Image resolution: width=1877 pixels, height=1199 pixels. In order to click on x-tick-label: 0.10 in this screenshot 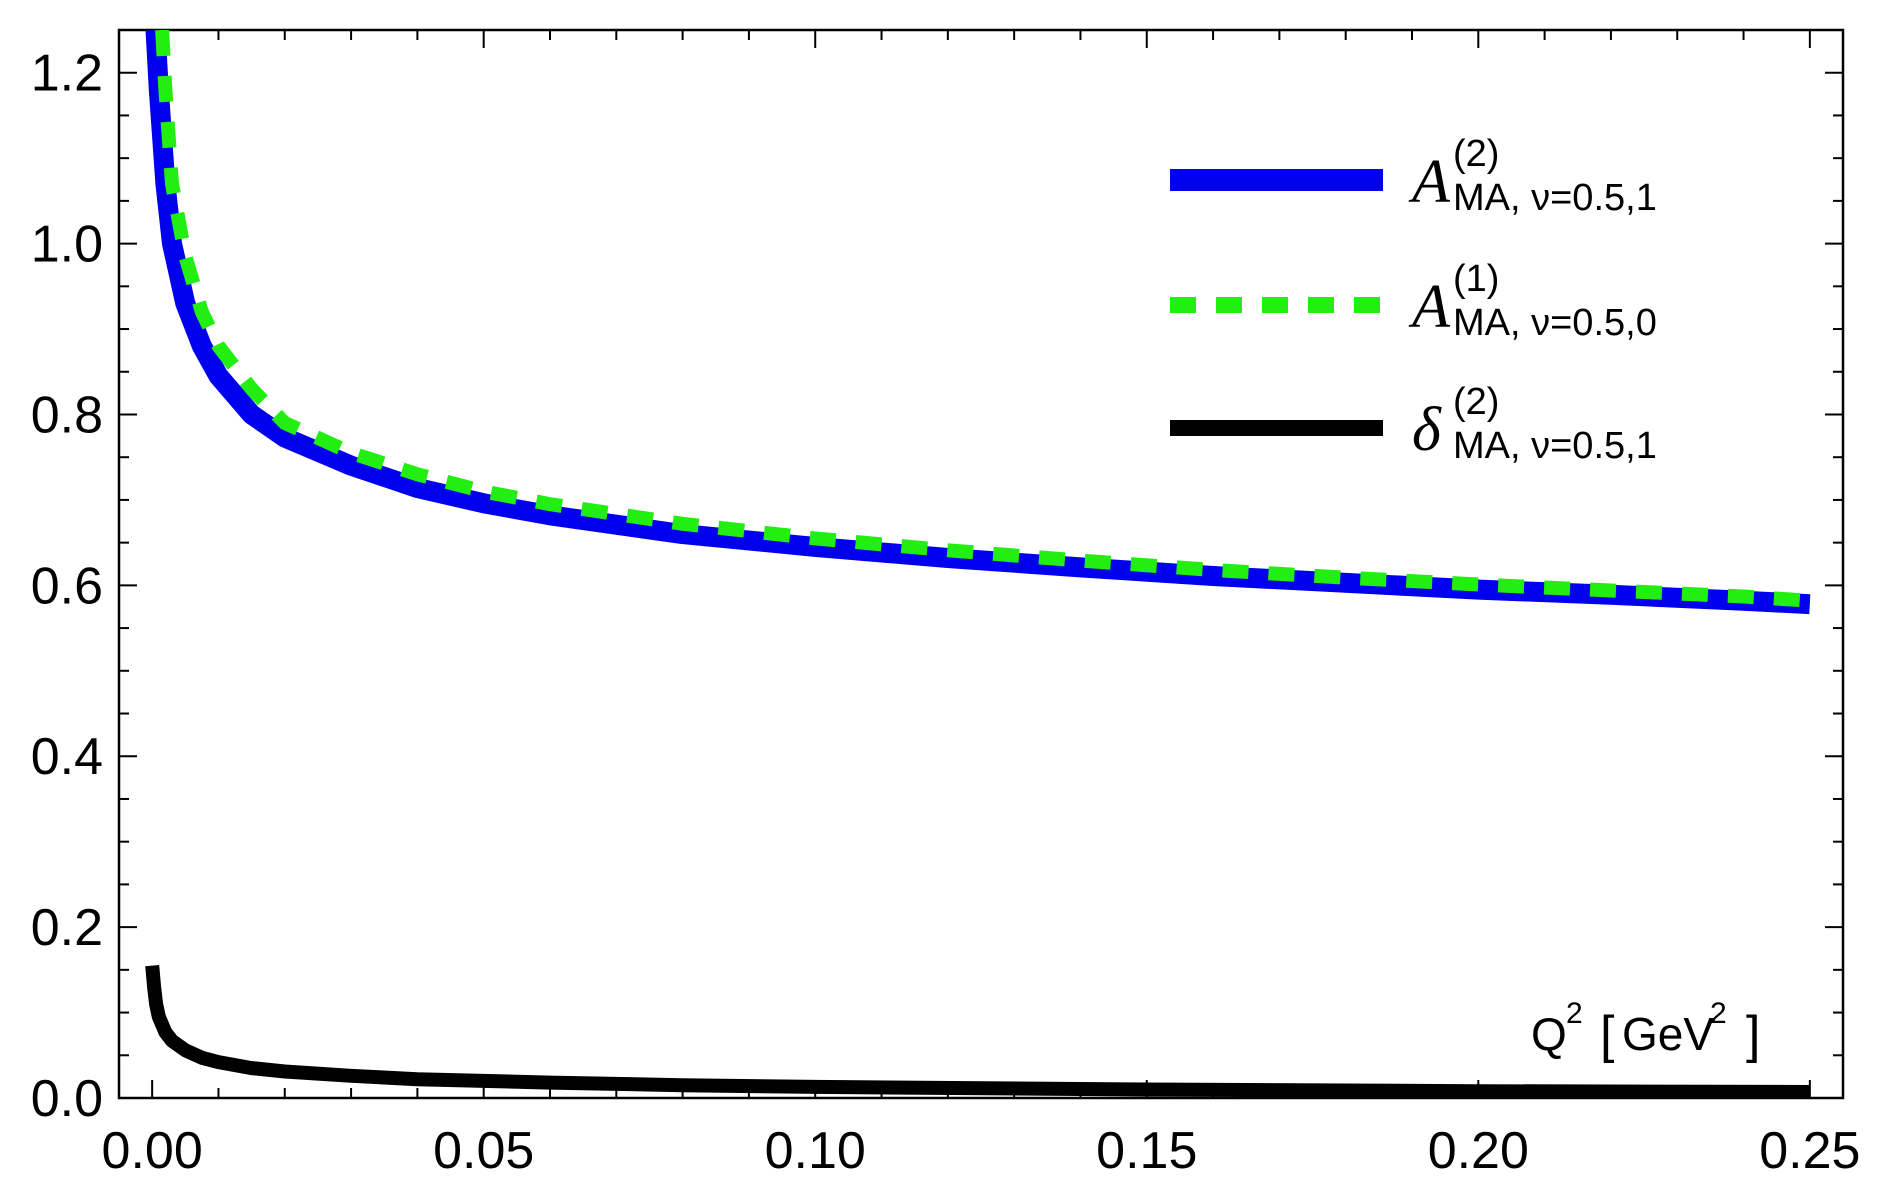, I will do `click(815, 1151)`.